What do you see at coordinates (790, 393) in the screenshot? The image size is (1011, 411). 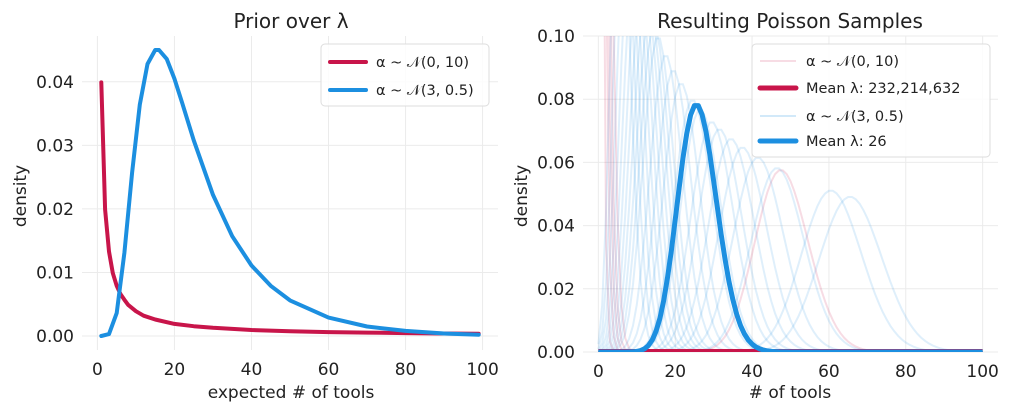 I see `samples-x-axis-label: # of tools` at bounding box center [790, 393].